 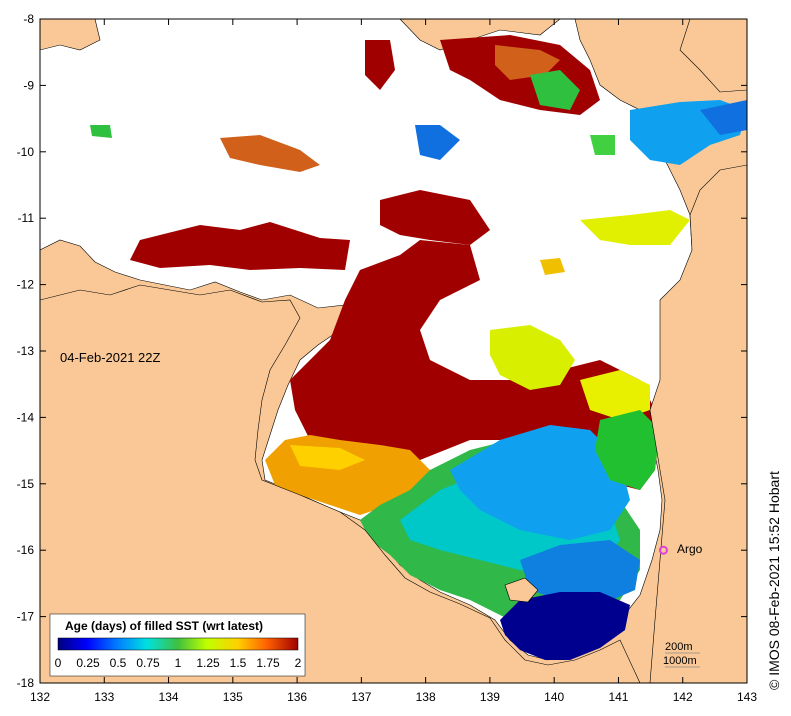 What do you see at coordinates (110, 357) in the screenshot?
I see `timestamp-label: 04-Feb-2021 22Z` at bounding box center [110, 357].